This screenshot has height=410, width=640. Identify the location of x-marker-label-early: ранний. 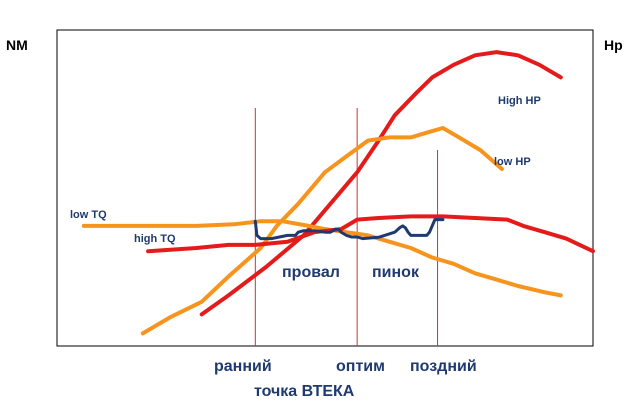
(243, 366).